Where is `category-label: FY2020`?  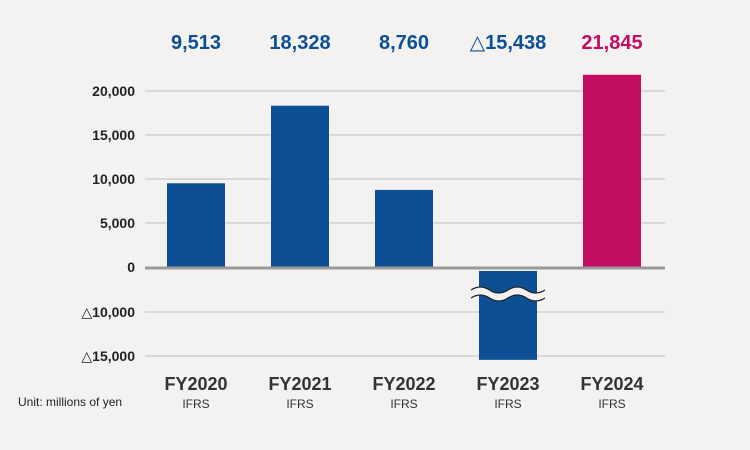
category-label: FY2020 is located at coordinates (195, 384).